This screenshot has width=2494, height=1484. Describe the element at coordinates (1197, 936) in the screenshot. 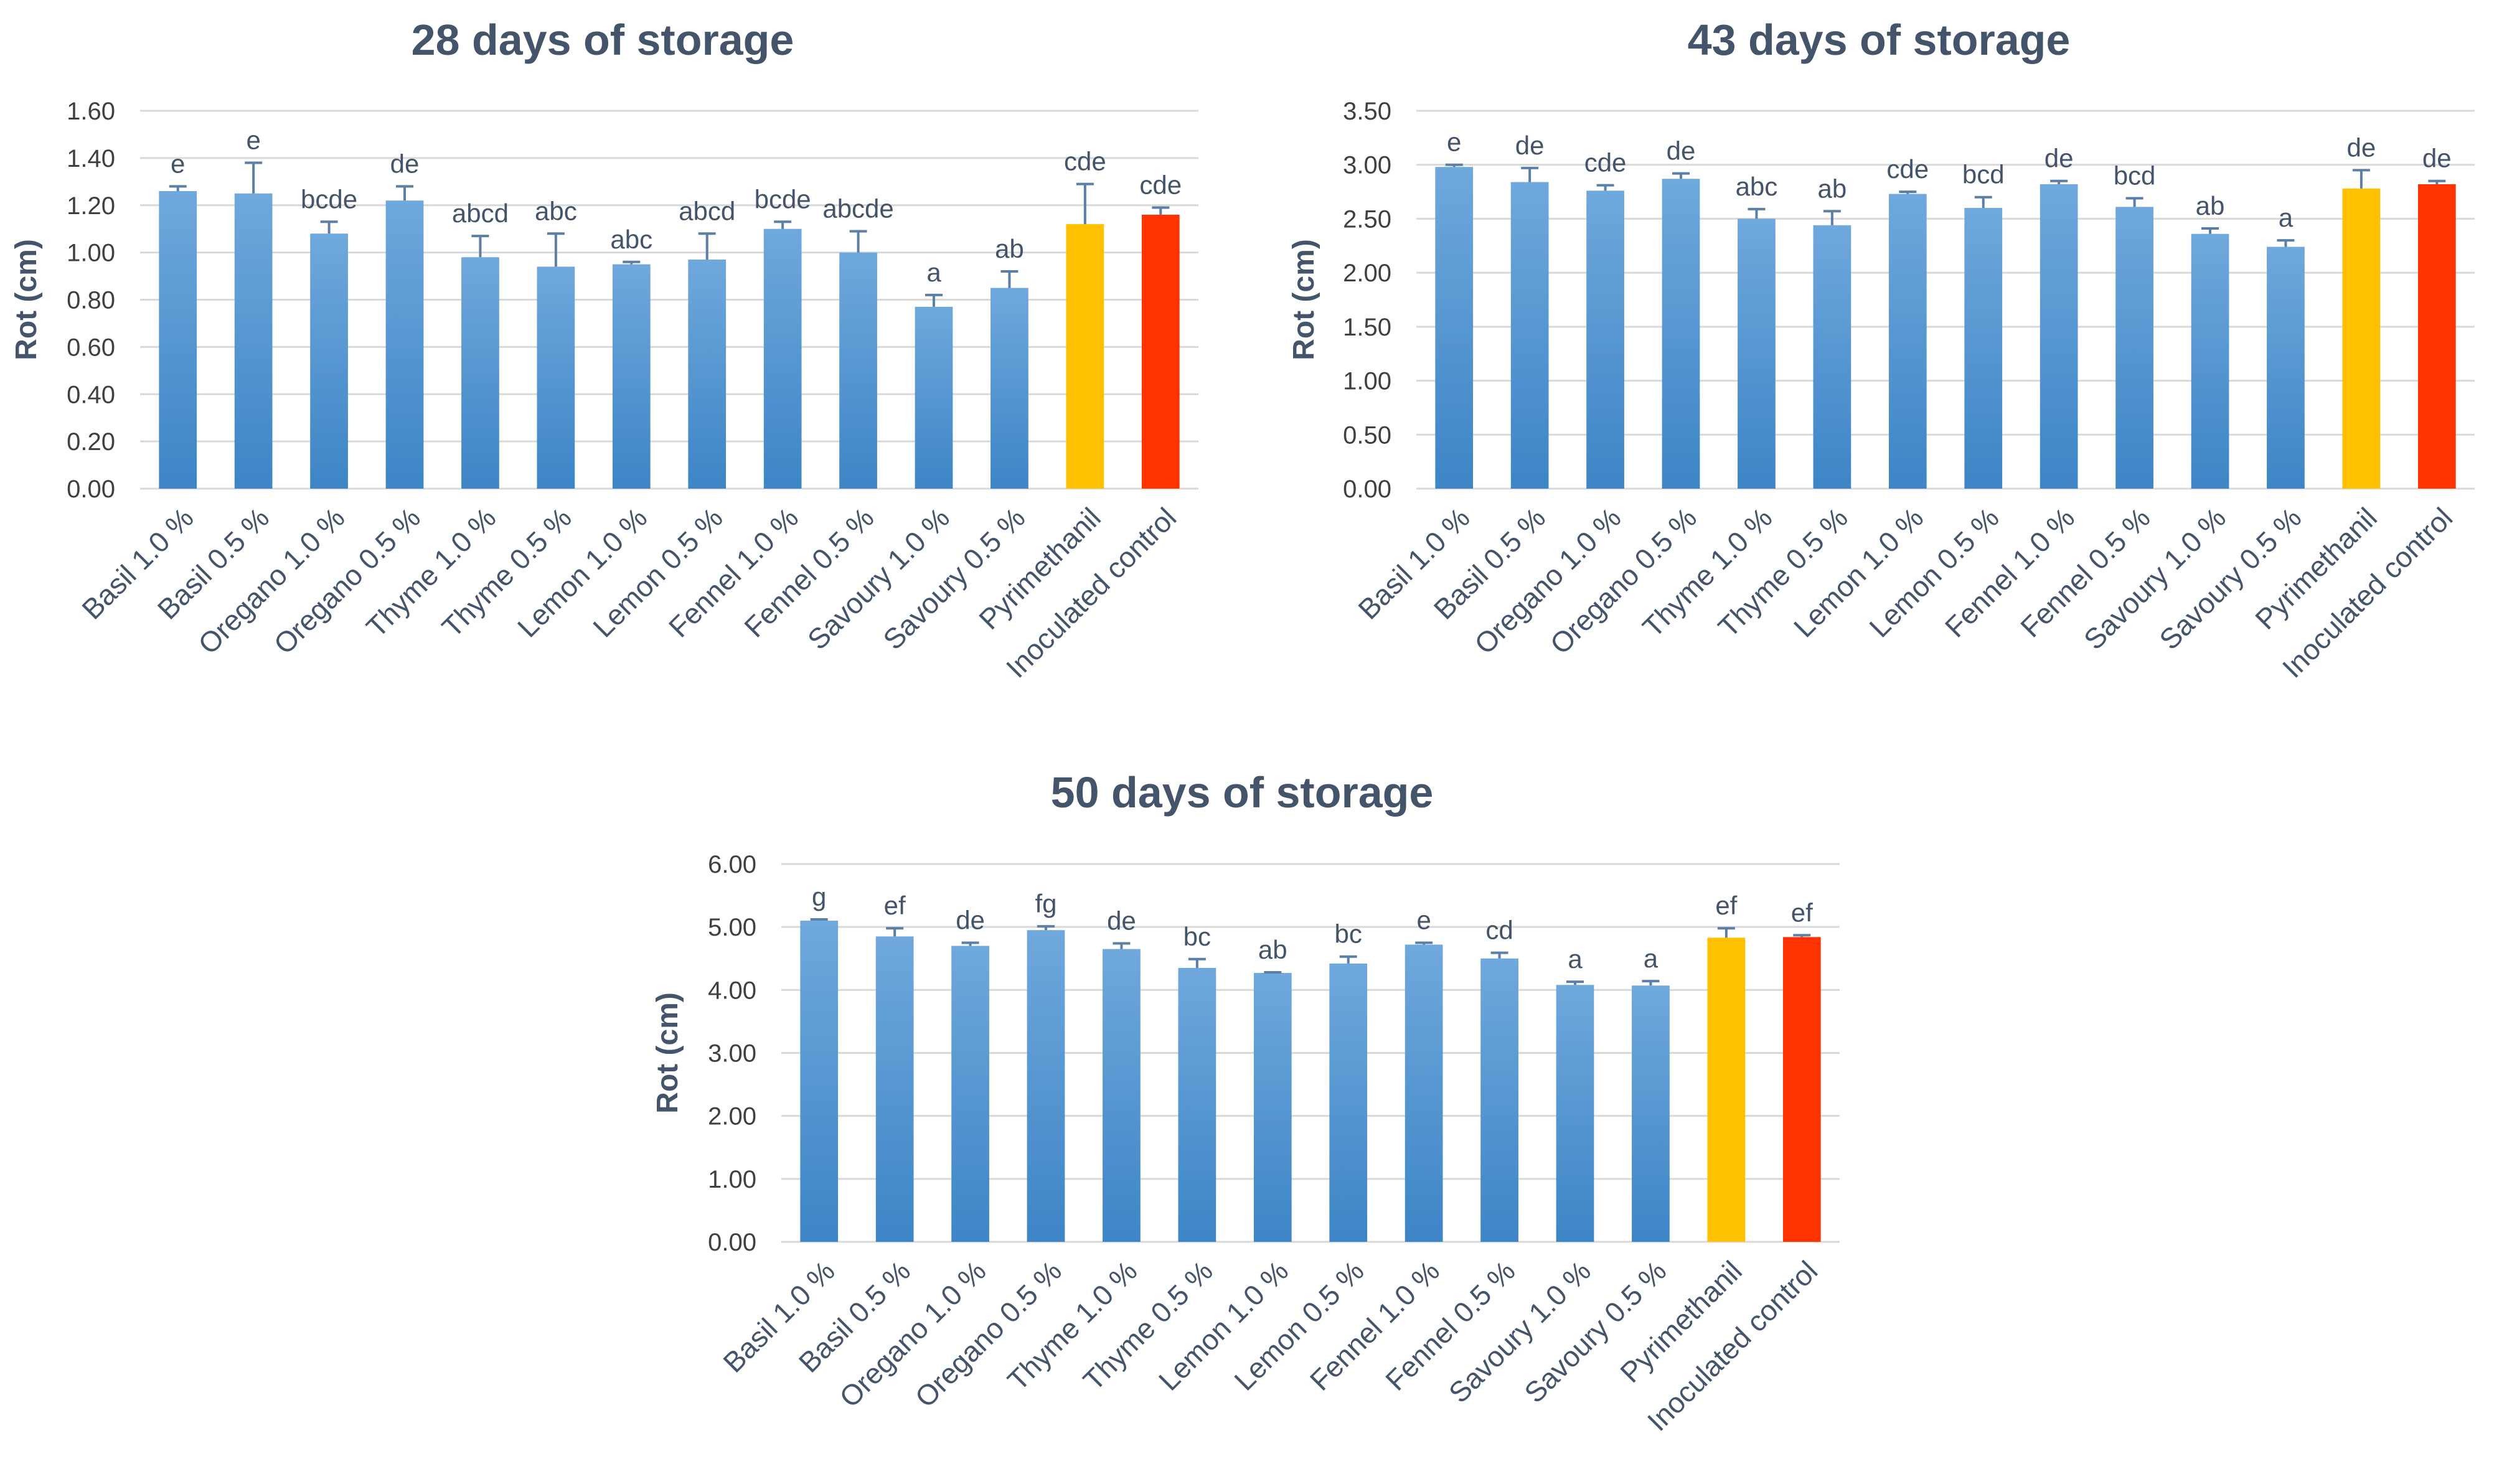

I see `significance-label: bc` at that location.